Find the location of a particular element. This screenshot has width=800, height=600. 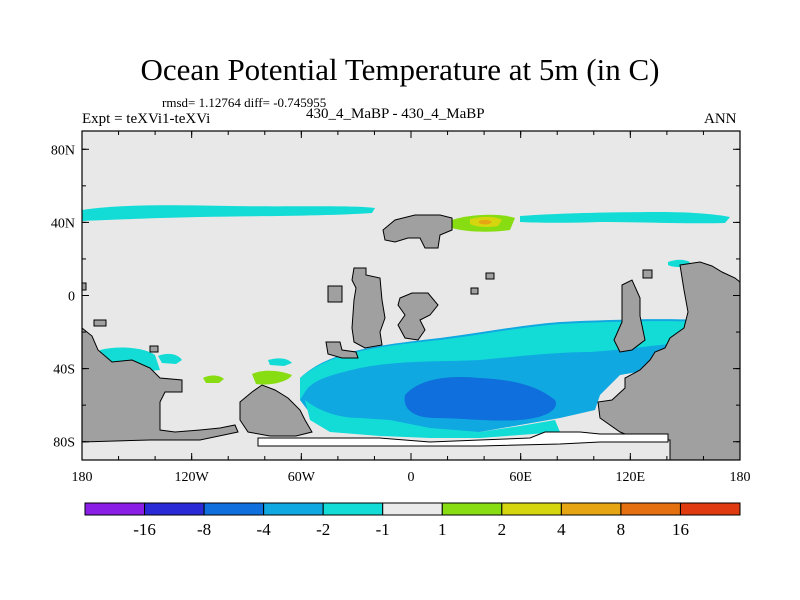

land-mass-equatorial-d is located at coordinates (342, 350).